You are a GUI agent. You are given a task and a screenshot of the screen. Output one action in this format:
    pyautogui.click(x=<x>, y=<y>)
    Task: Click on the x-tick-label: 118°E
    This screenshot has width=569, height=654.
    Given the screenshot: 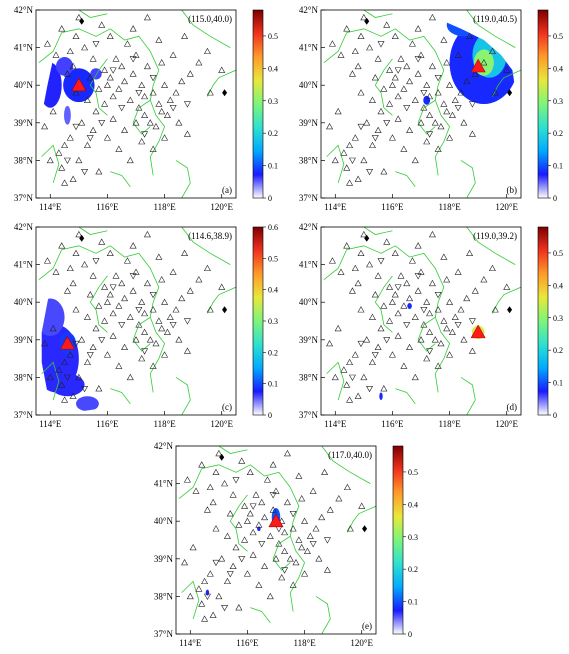 What is the action you would take?
    pyautogui.click(x=304, y=643)
    